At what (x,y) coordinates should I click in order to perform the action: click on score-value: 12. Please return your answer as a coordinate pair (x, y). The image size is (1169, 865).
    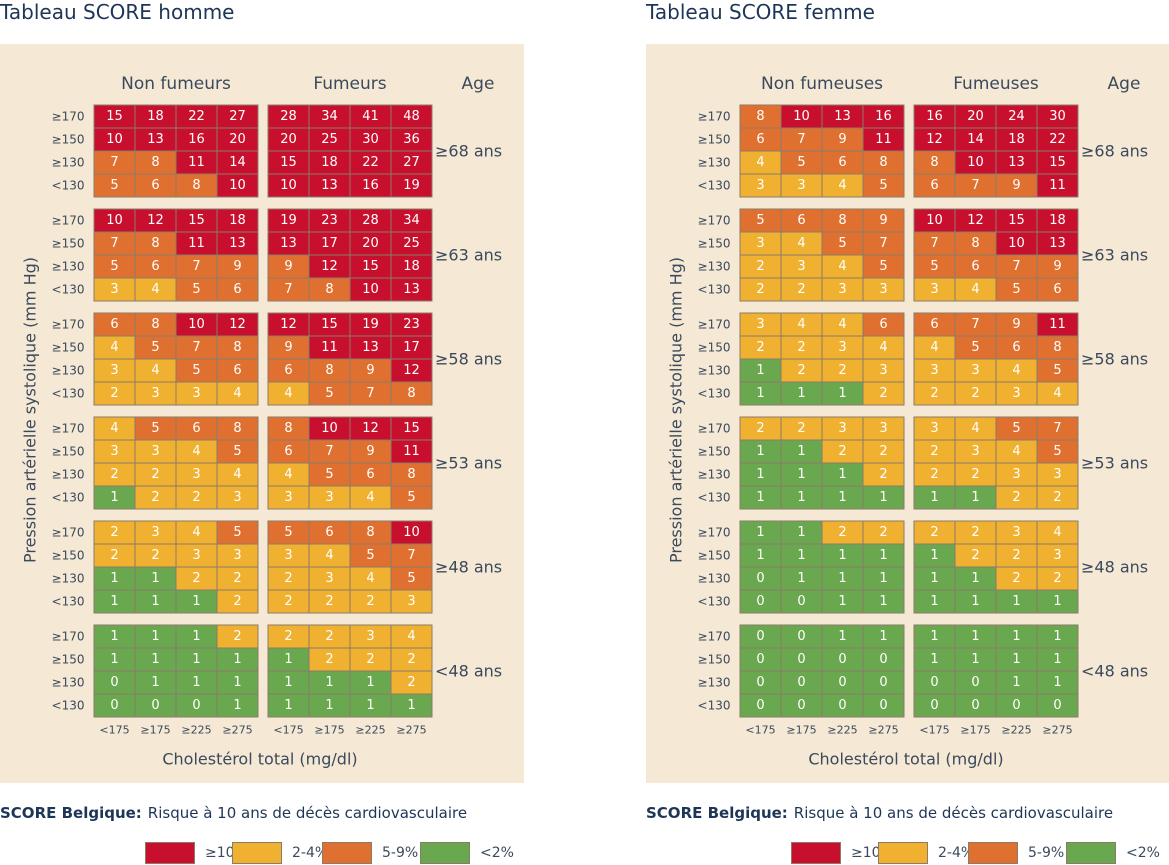
    Looking at the image, I should click on (411, 370).